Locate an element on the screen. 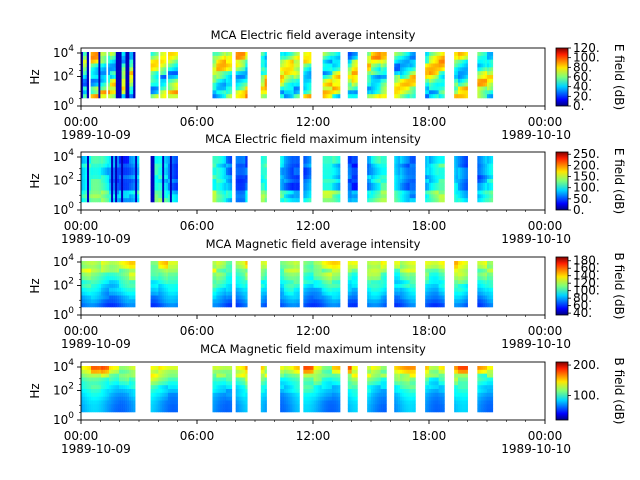 Image resolution: width=640 pixels, height=480 pixels. colorbar-tick-label: 20. is located at coordinates (582, 96).